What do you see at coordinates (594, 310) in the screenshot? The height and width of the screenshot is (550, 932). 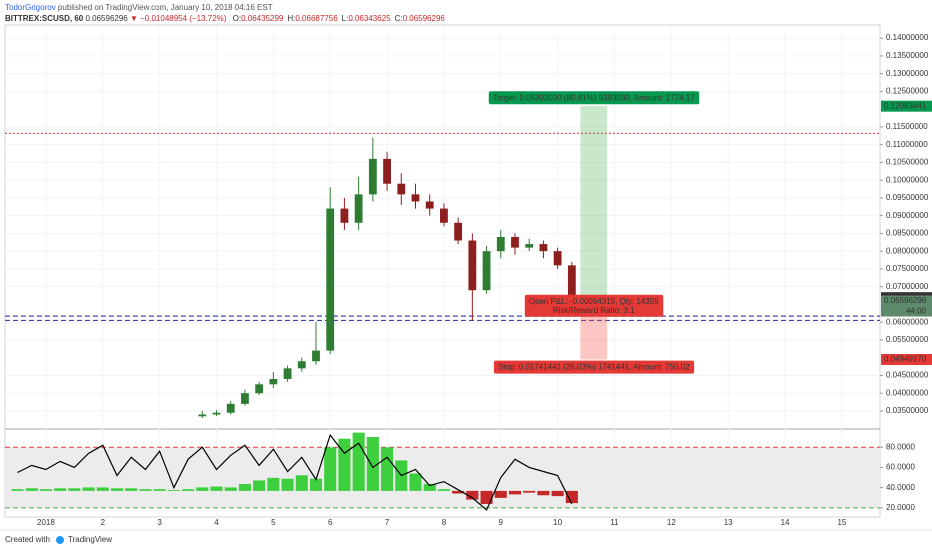 I see `rr-label: Risk/Reward Ratio: 3.1` at bounding box center [594, 310].